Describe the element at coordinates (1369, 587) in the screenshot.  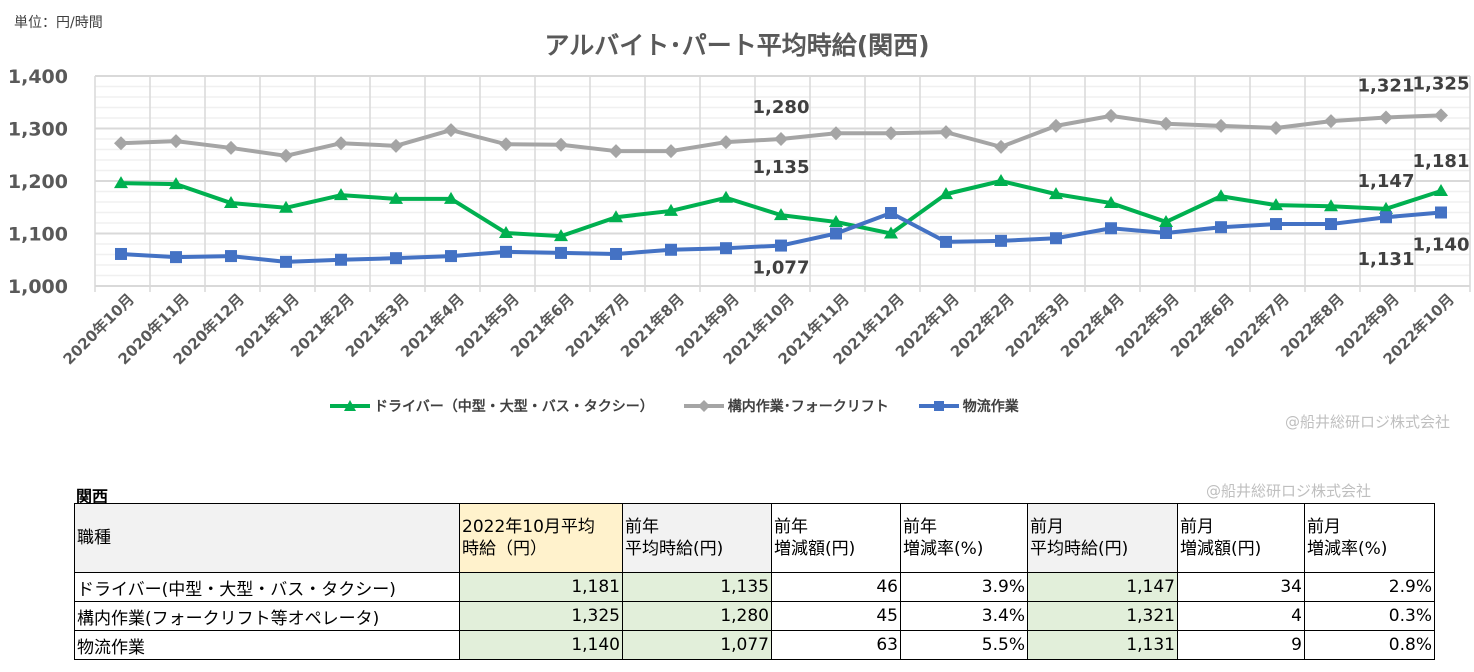
I see `table-cell: 2.9%` at that location.